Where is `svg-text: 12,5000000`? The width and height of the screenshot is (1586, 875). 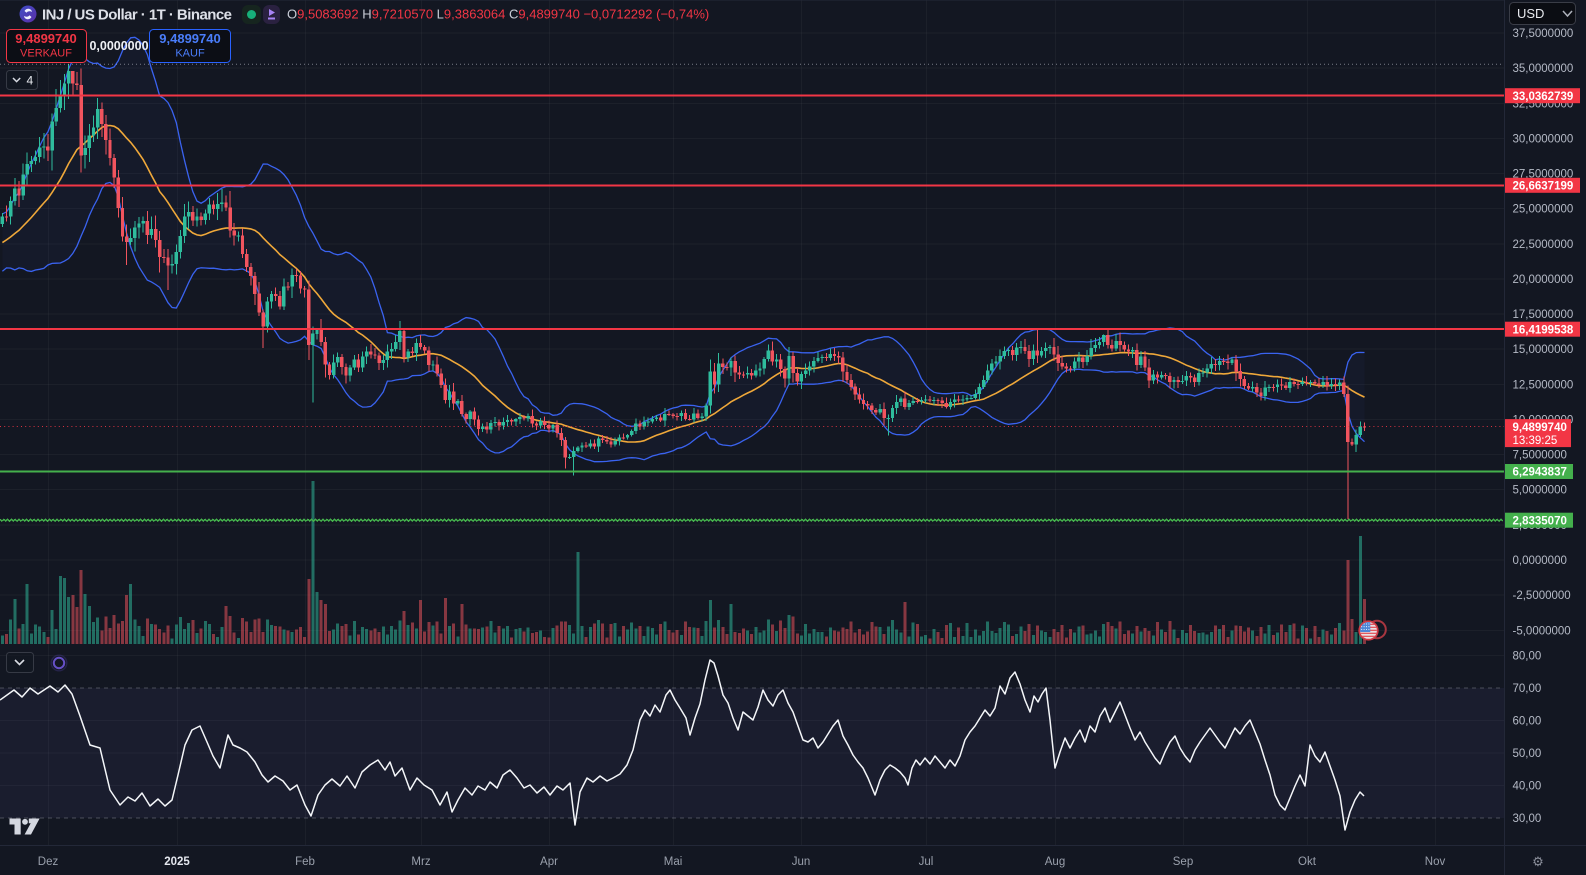 svg-text: 12,5000000 is located at coordinates (1543, 385).